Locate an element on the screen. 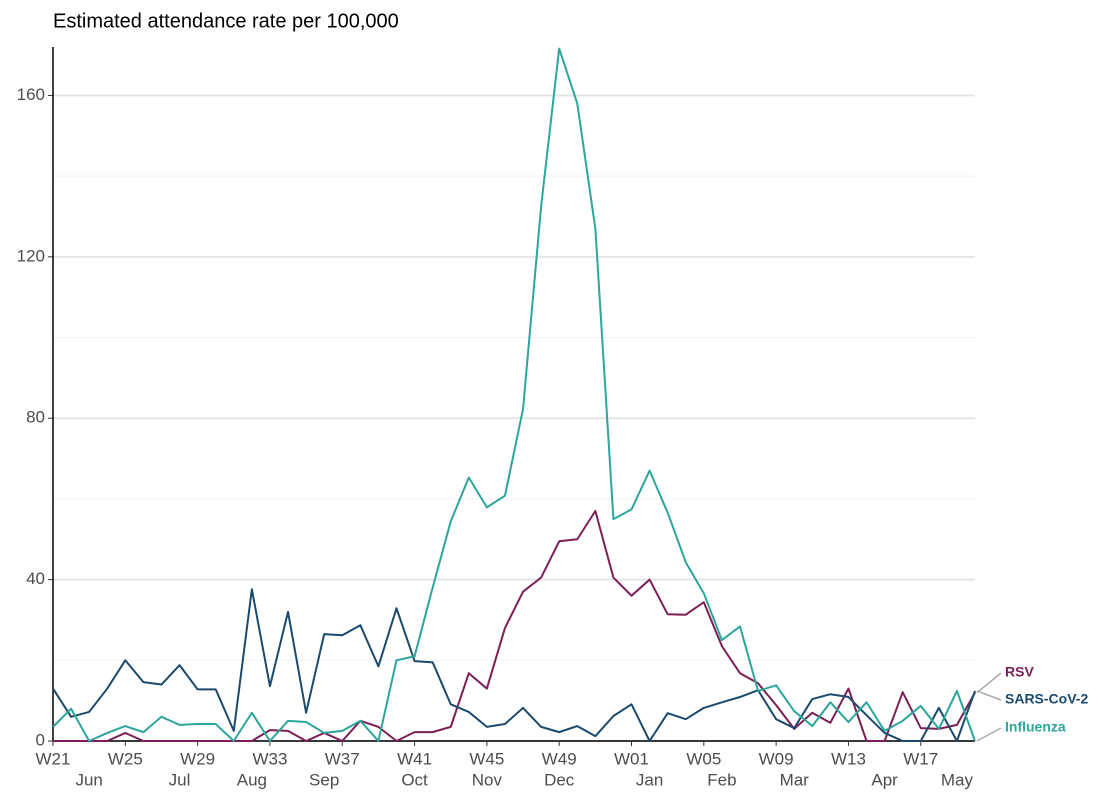 The width and height of the screenshot is (1101, 792). y-tick-label: 120 is located at coordinates (31, 255).